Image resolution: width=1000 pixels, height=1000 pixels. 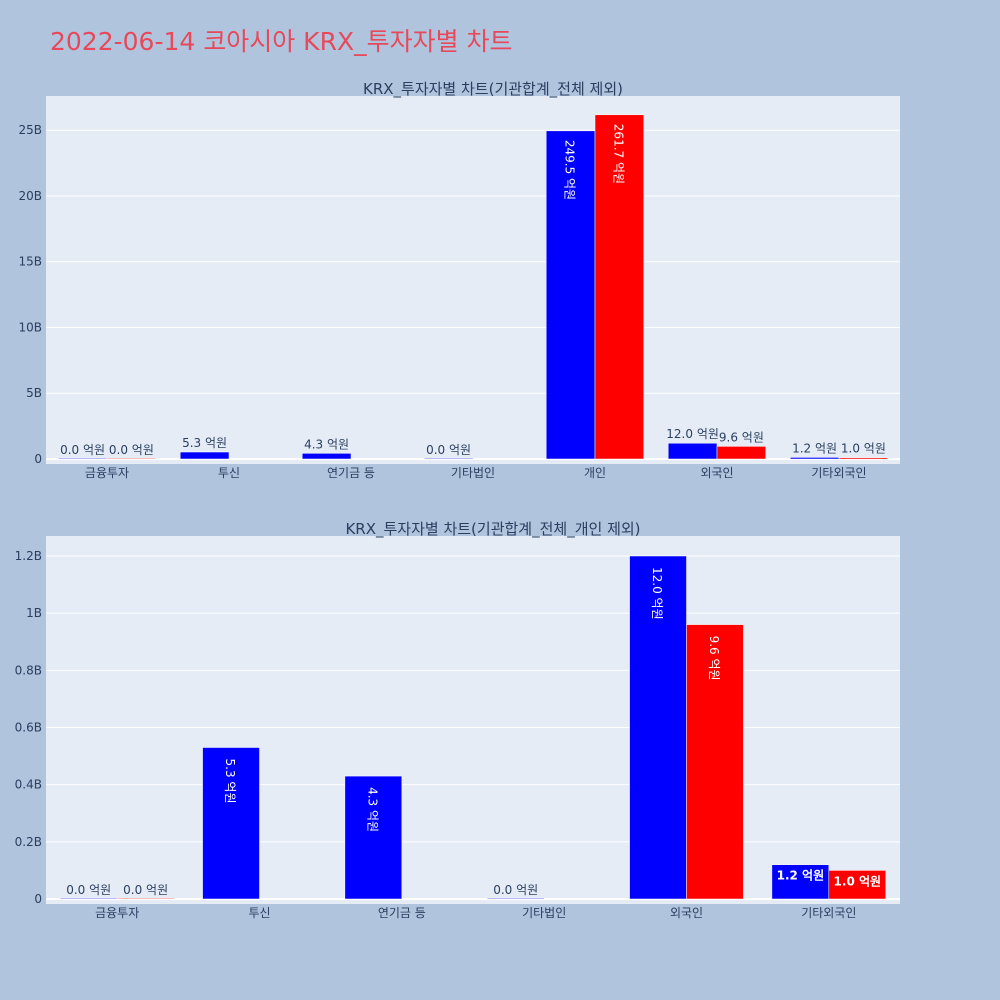 I want to click on subplot-title: KRX_투자자별 차트(기관합계_전체_개인 제외), so click(x=492, y=529).